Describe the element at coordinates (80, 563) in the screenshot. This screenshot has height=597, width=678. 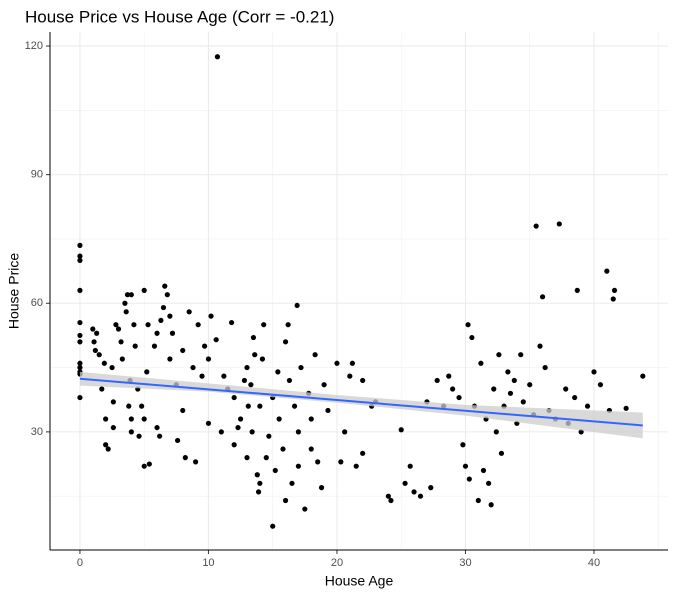
I see `x-tick-label: 0` at that location.